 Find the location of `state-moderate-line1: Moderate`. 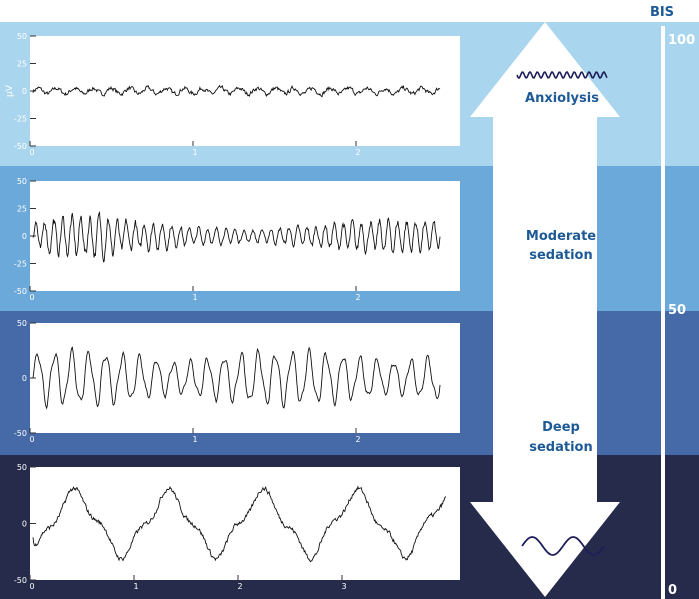

state-moderate-line1: Moderate is located at coordinates (561, 236).